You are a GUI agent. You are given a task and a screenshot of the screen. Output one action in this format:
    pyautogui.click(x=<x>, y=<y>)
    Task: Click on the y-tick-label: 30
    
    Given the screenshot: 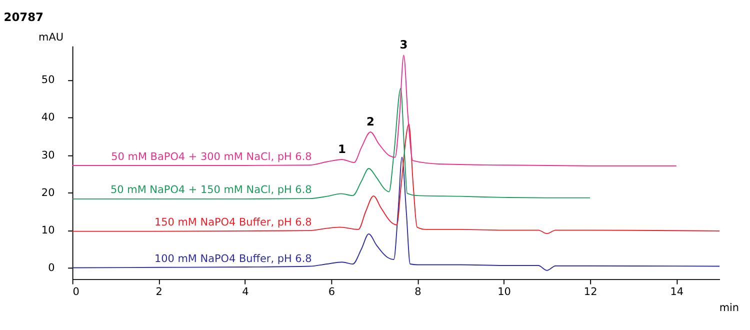 What is the action you would take?
    pyautogui.click(x=48, y=155)
    